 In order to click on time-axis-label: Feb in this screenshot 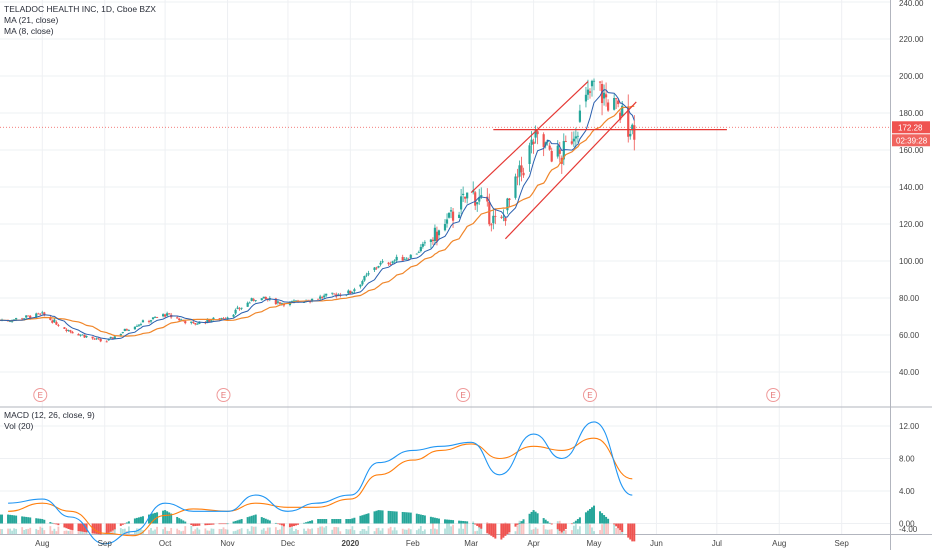, I will do `click(413, 543)`.